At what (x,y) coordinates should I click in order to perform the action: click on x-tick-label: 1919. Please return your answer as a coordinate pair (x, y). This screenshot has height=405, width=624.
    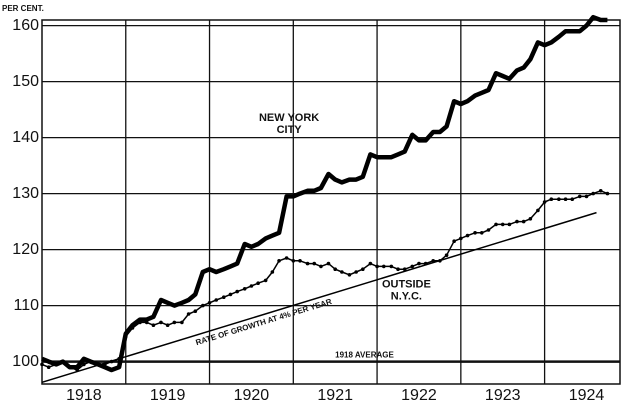
    Looking at the image, I should click on (168, 395).